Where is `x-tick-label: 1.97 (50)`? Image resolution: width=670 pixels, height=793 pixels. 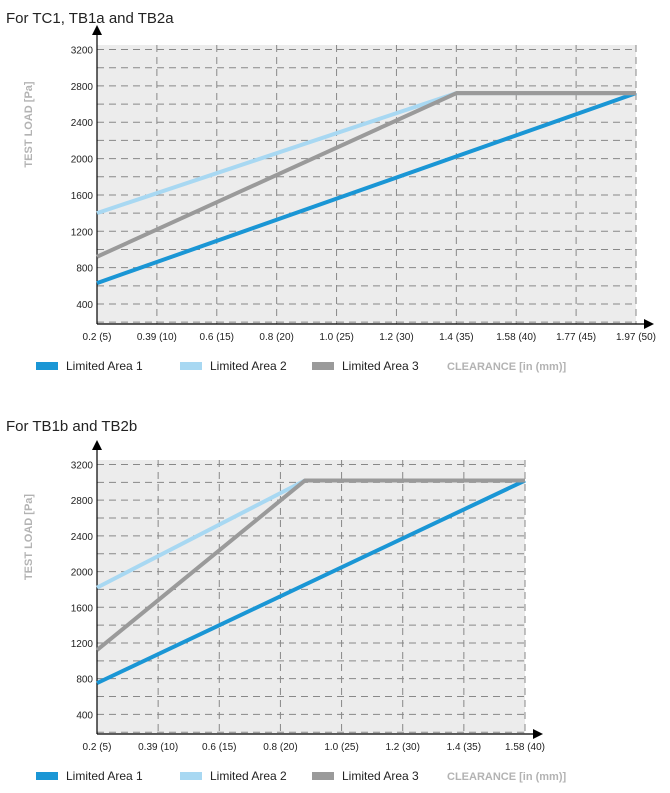 x-tick-label: 1.97 (50) is located at coordinates (636, 337).